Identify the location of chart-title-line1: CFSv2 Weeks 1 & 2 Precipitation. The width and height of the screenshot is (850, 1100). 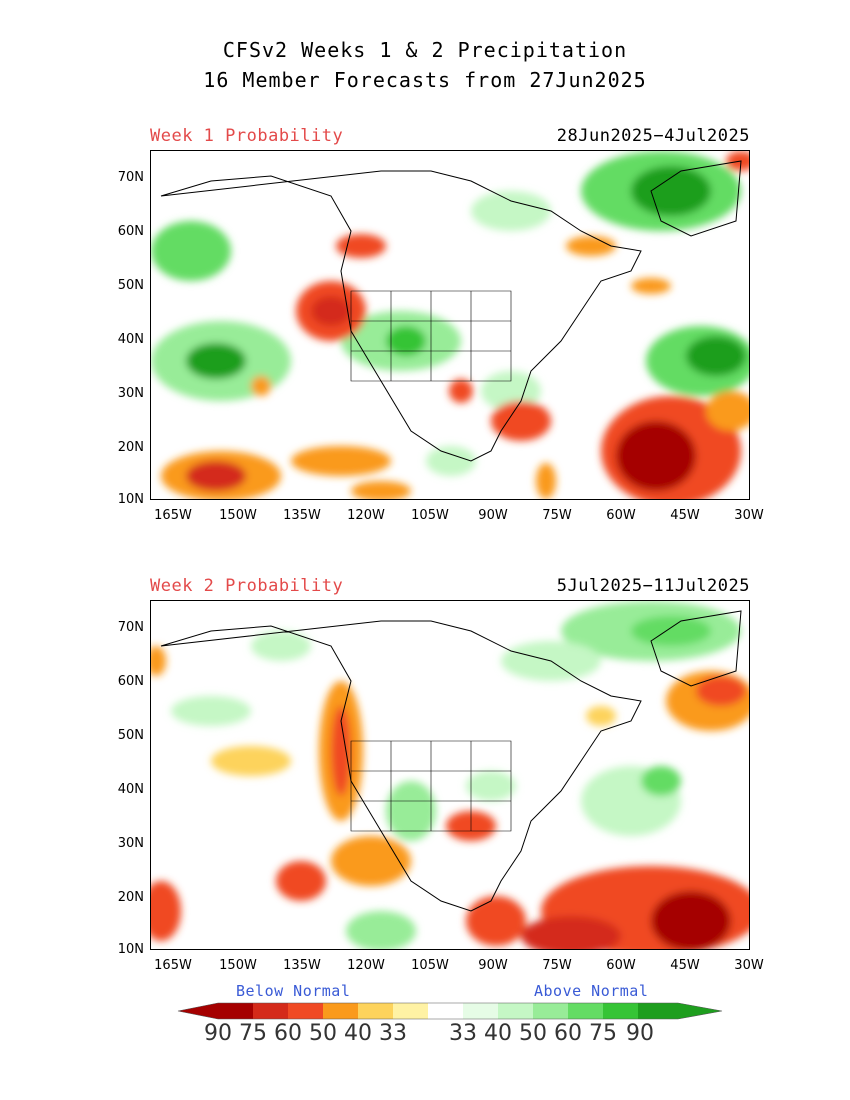
(425, 50).